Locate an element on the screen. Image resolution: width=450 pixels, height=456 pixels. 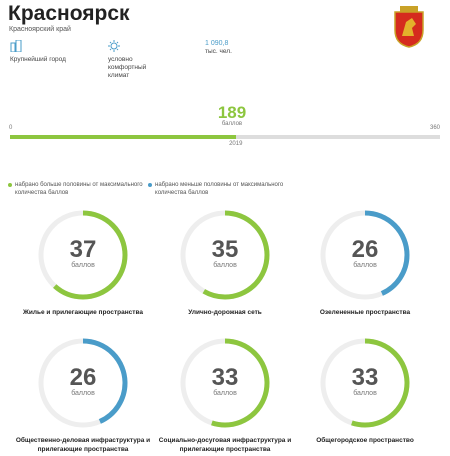
fact-value: 1 090,8 is located at coordinates (217, 43).